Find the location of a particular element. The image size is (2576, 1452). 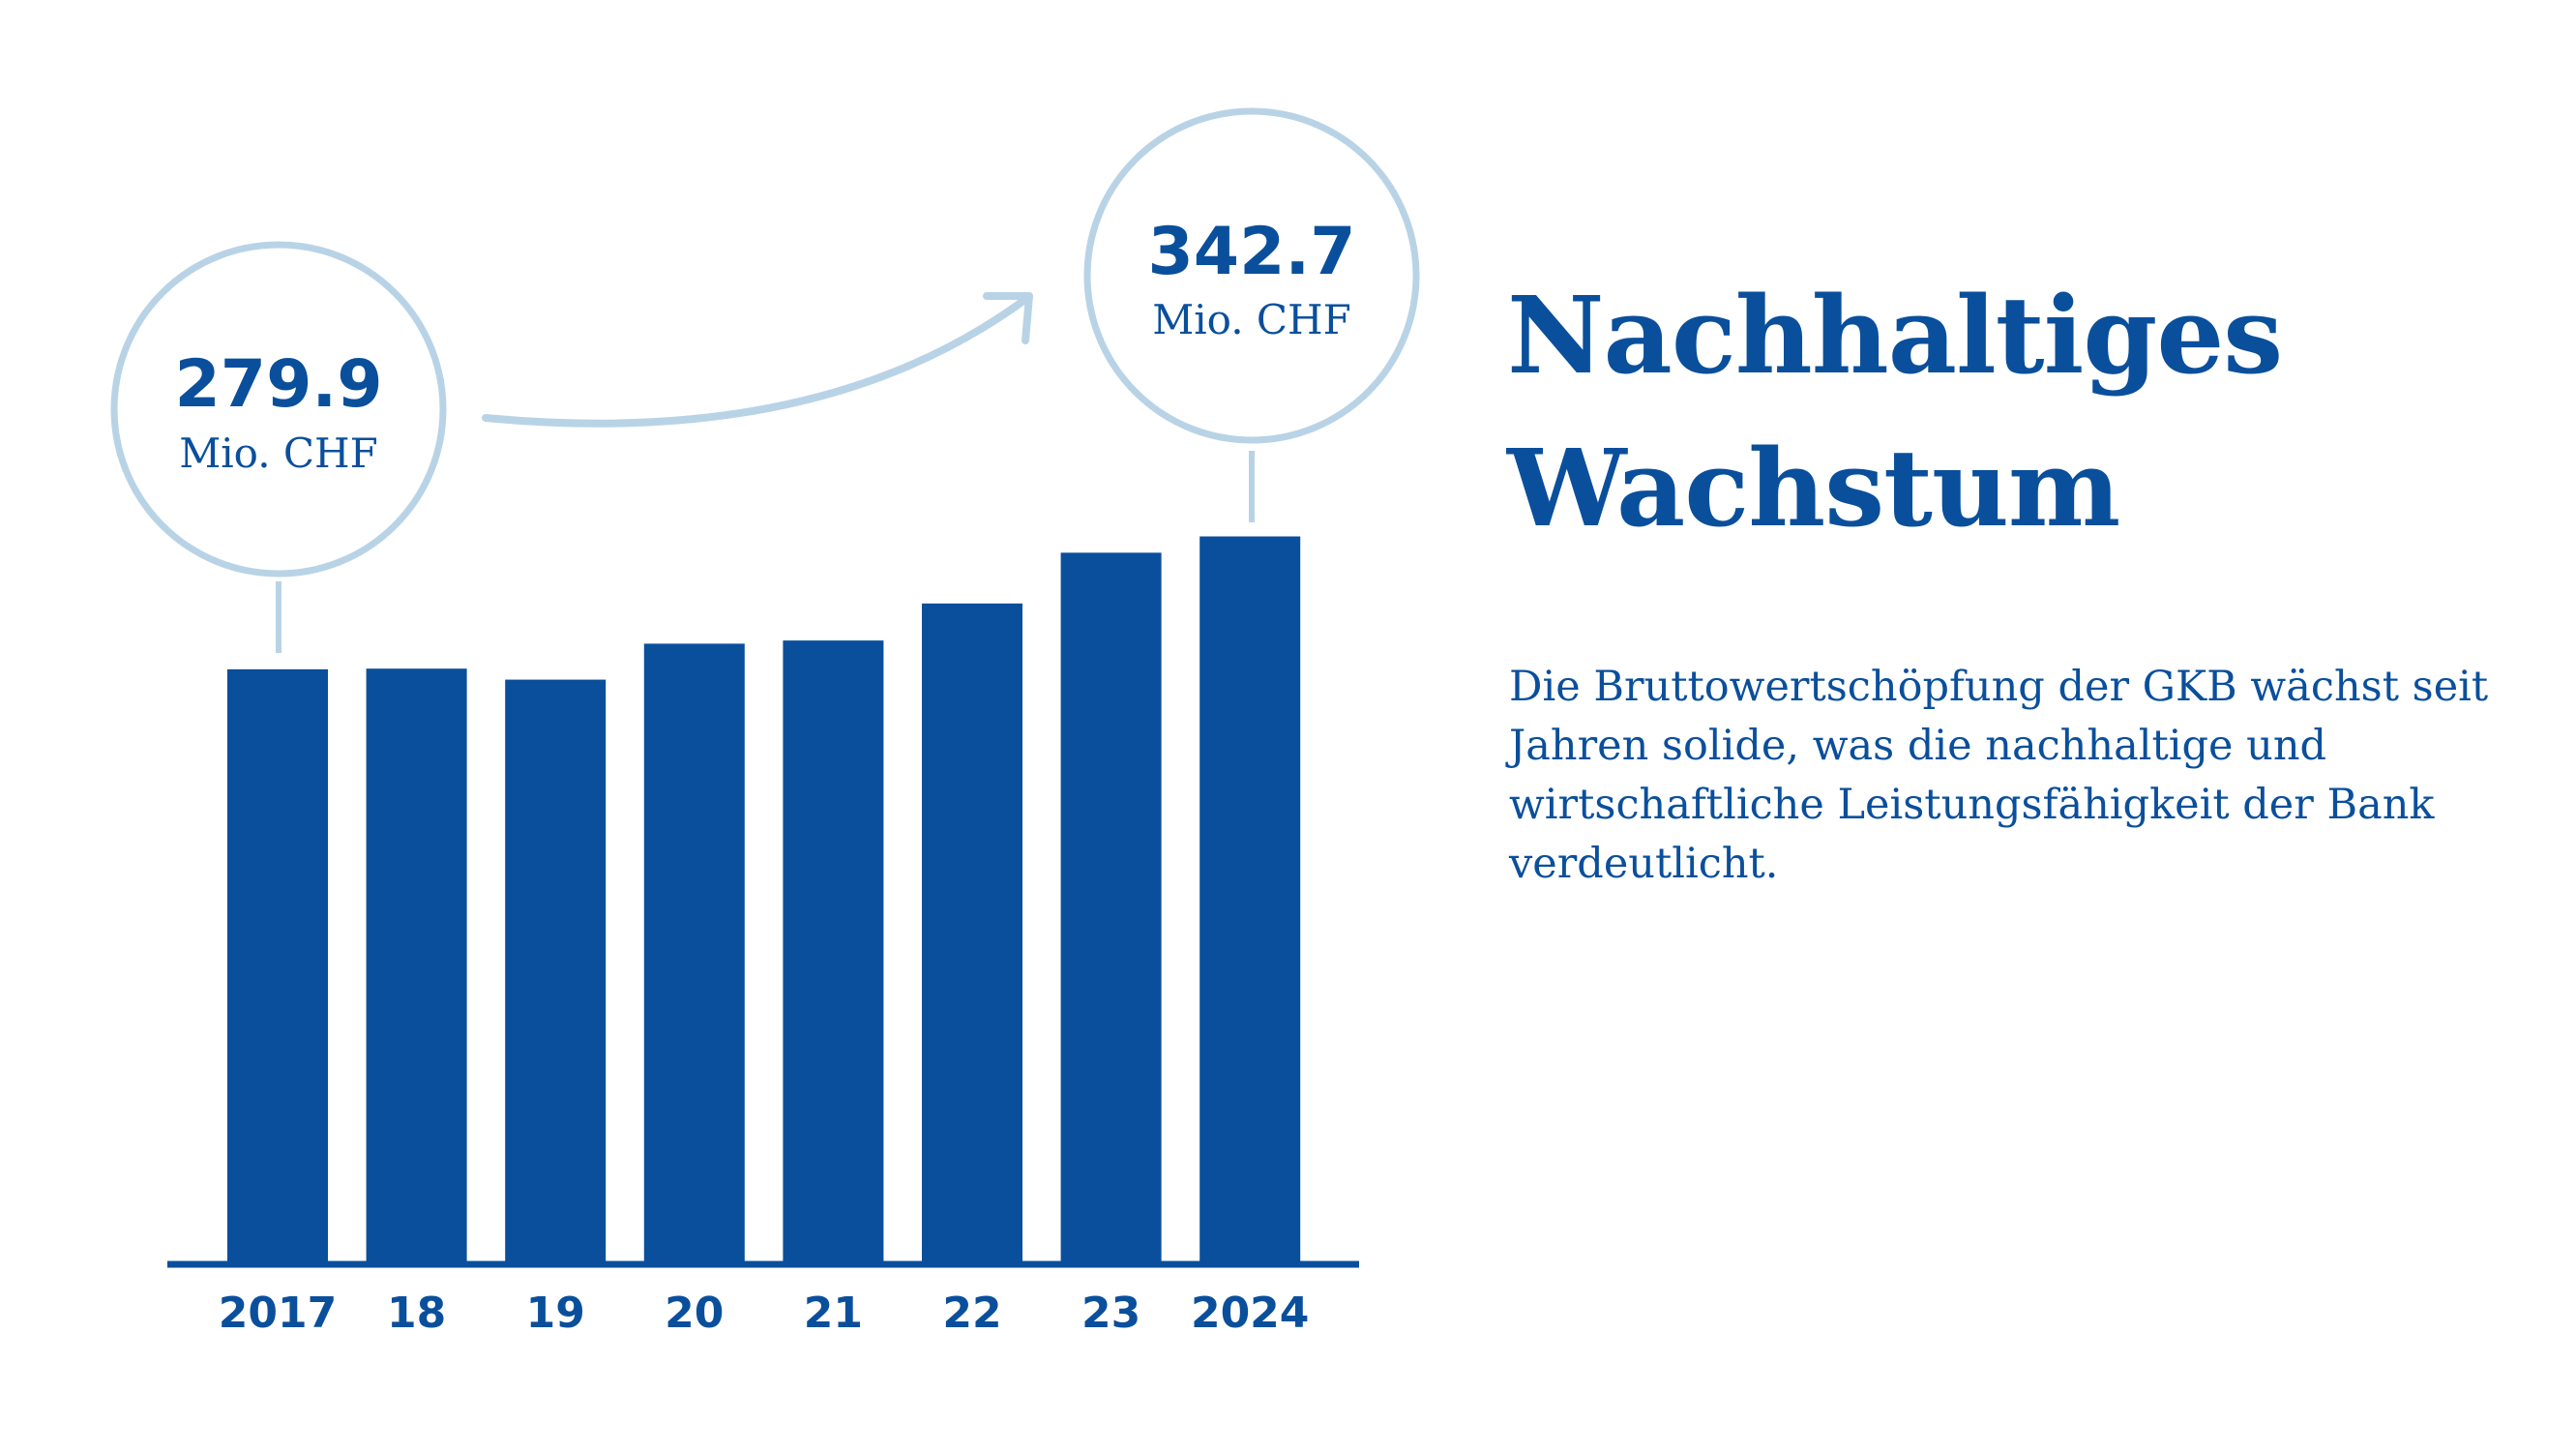

callout-value-left: 279.9 is located at coordinates (278, 384).